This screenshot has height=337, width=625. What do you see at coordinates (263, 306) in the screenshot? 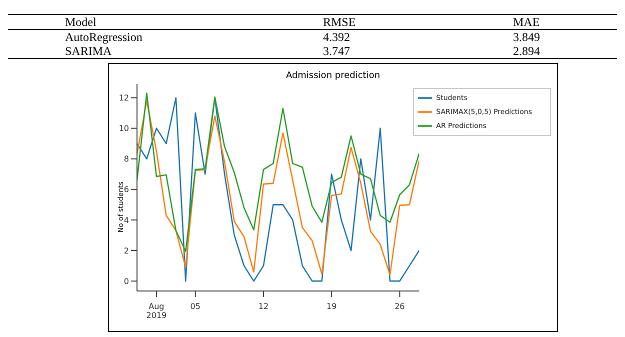
I see `x-tick-label: 12` at bounding box center [263, 306].